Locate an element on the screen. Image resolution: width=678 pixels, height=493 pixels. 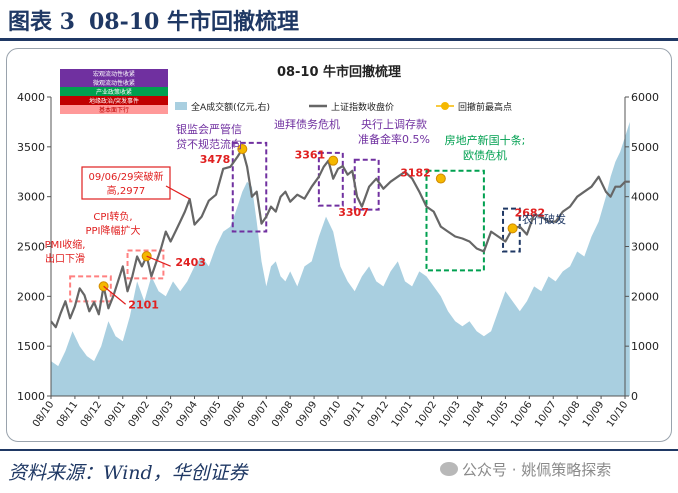
x-tick-label: 08/10 is located at coordinates (44, 414).